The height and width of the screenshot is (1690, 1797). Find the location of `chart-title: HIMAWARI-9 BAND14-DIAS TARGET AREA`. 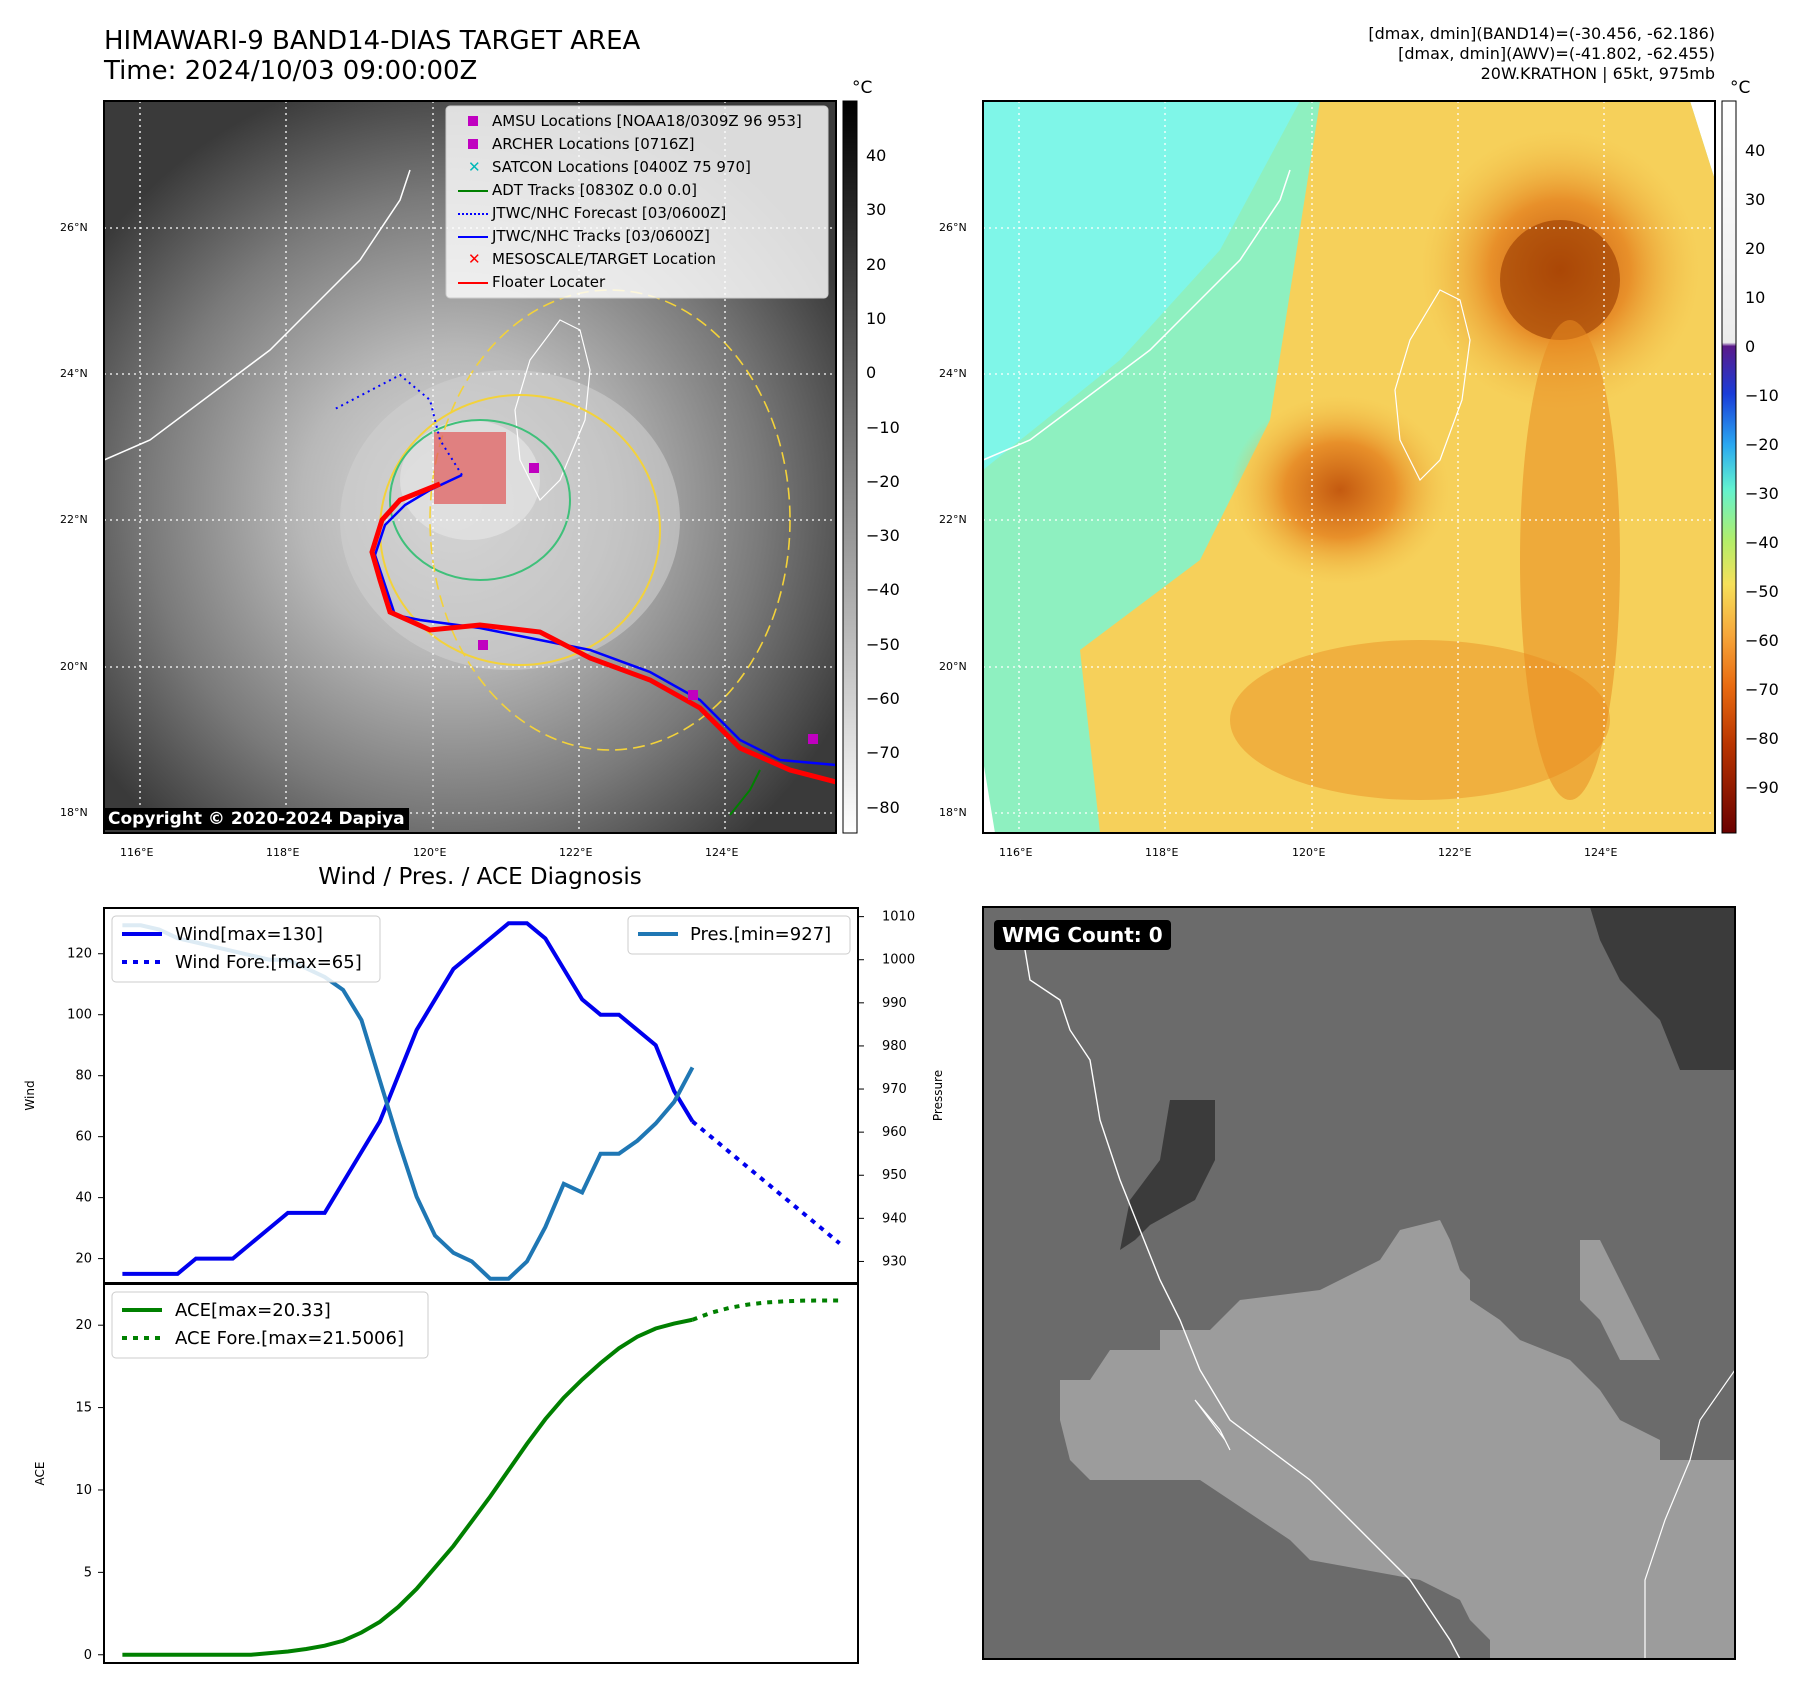

chart-title: HIMAWARI-9 BAND14-DIAS TARGET AREA is located at coordinates (372, 41).